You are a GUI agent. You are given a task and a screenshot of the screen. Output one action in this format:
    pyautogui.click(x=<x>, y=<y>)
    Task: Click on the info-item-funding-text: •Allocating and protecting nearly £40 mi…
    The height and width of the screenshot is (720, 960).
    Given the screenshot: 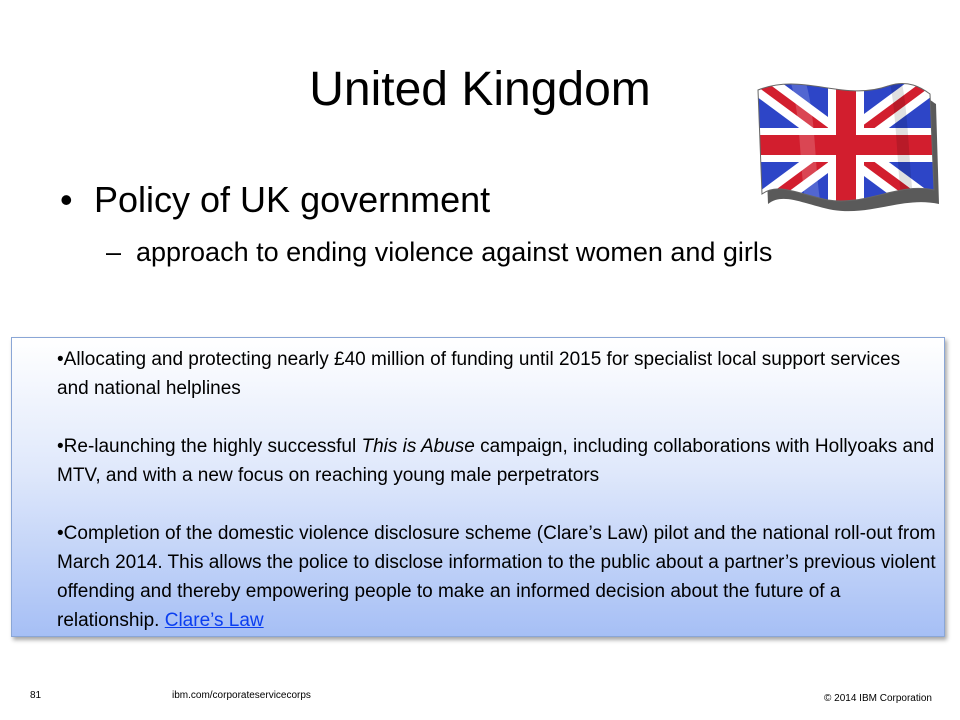 What is the action you would take?
    pyautogui.click(x=479, y=374)
    